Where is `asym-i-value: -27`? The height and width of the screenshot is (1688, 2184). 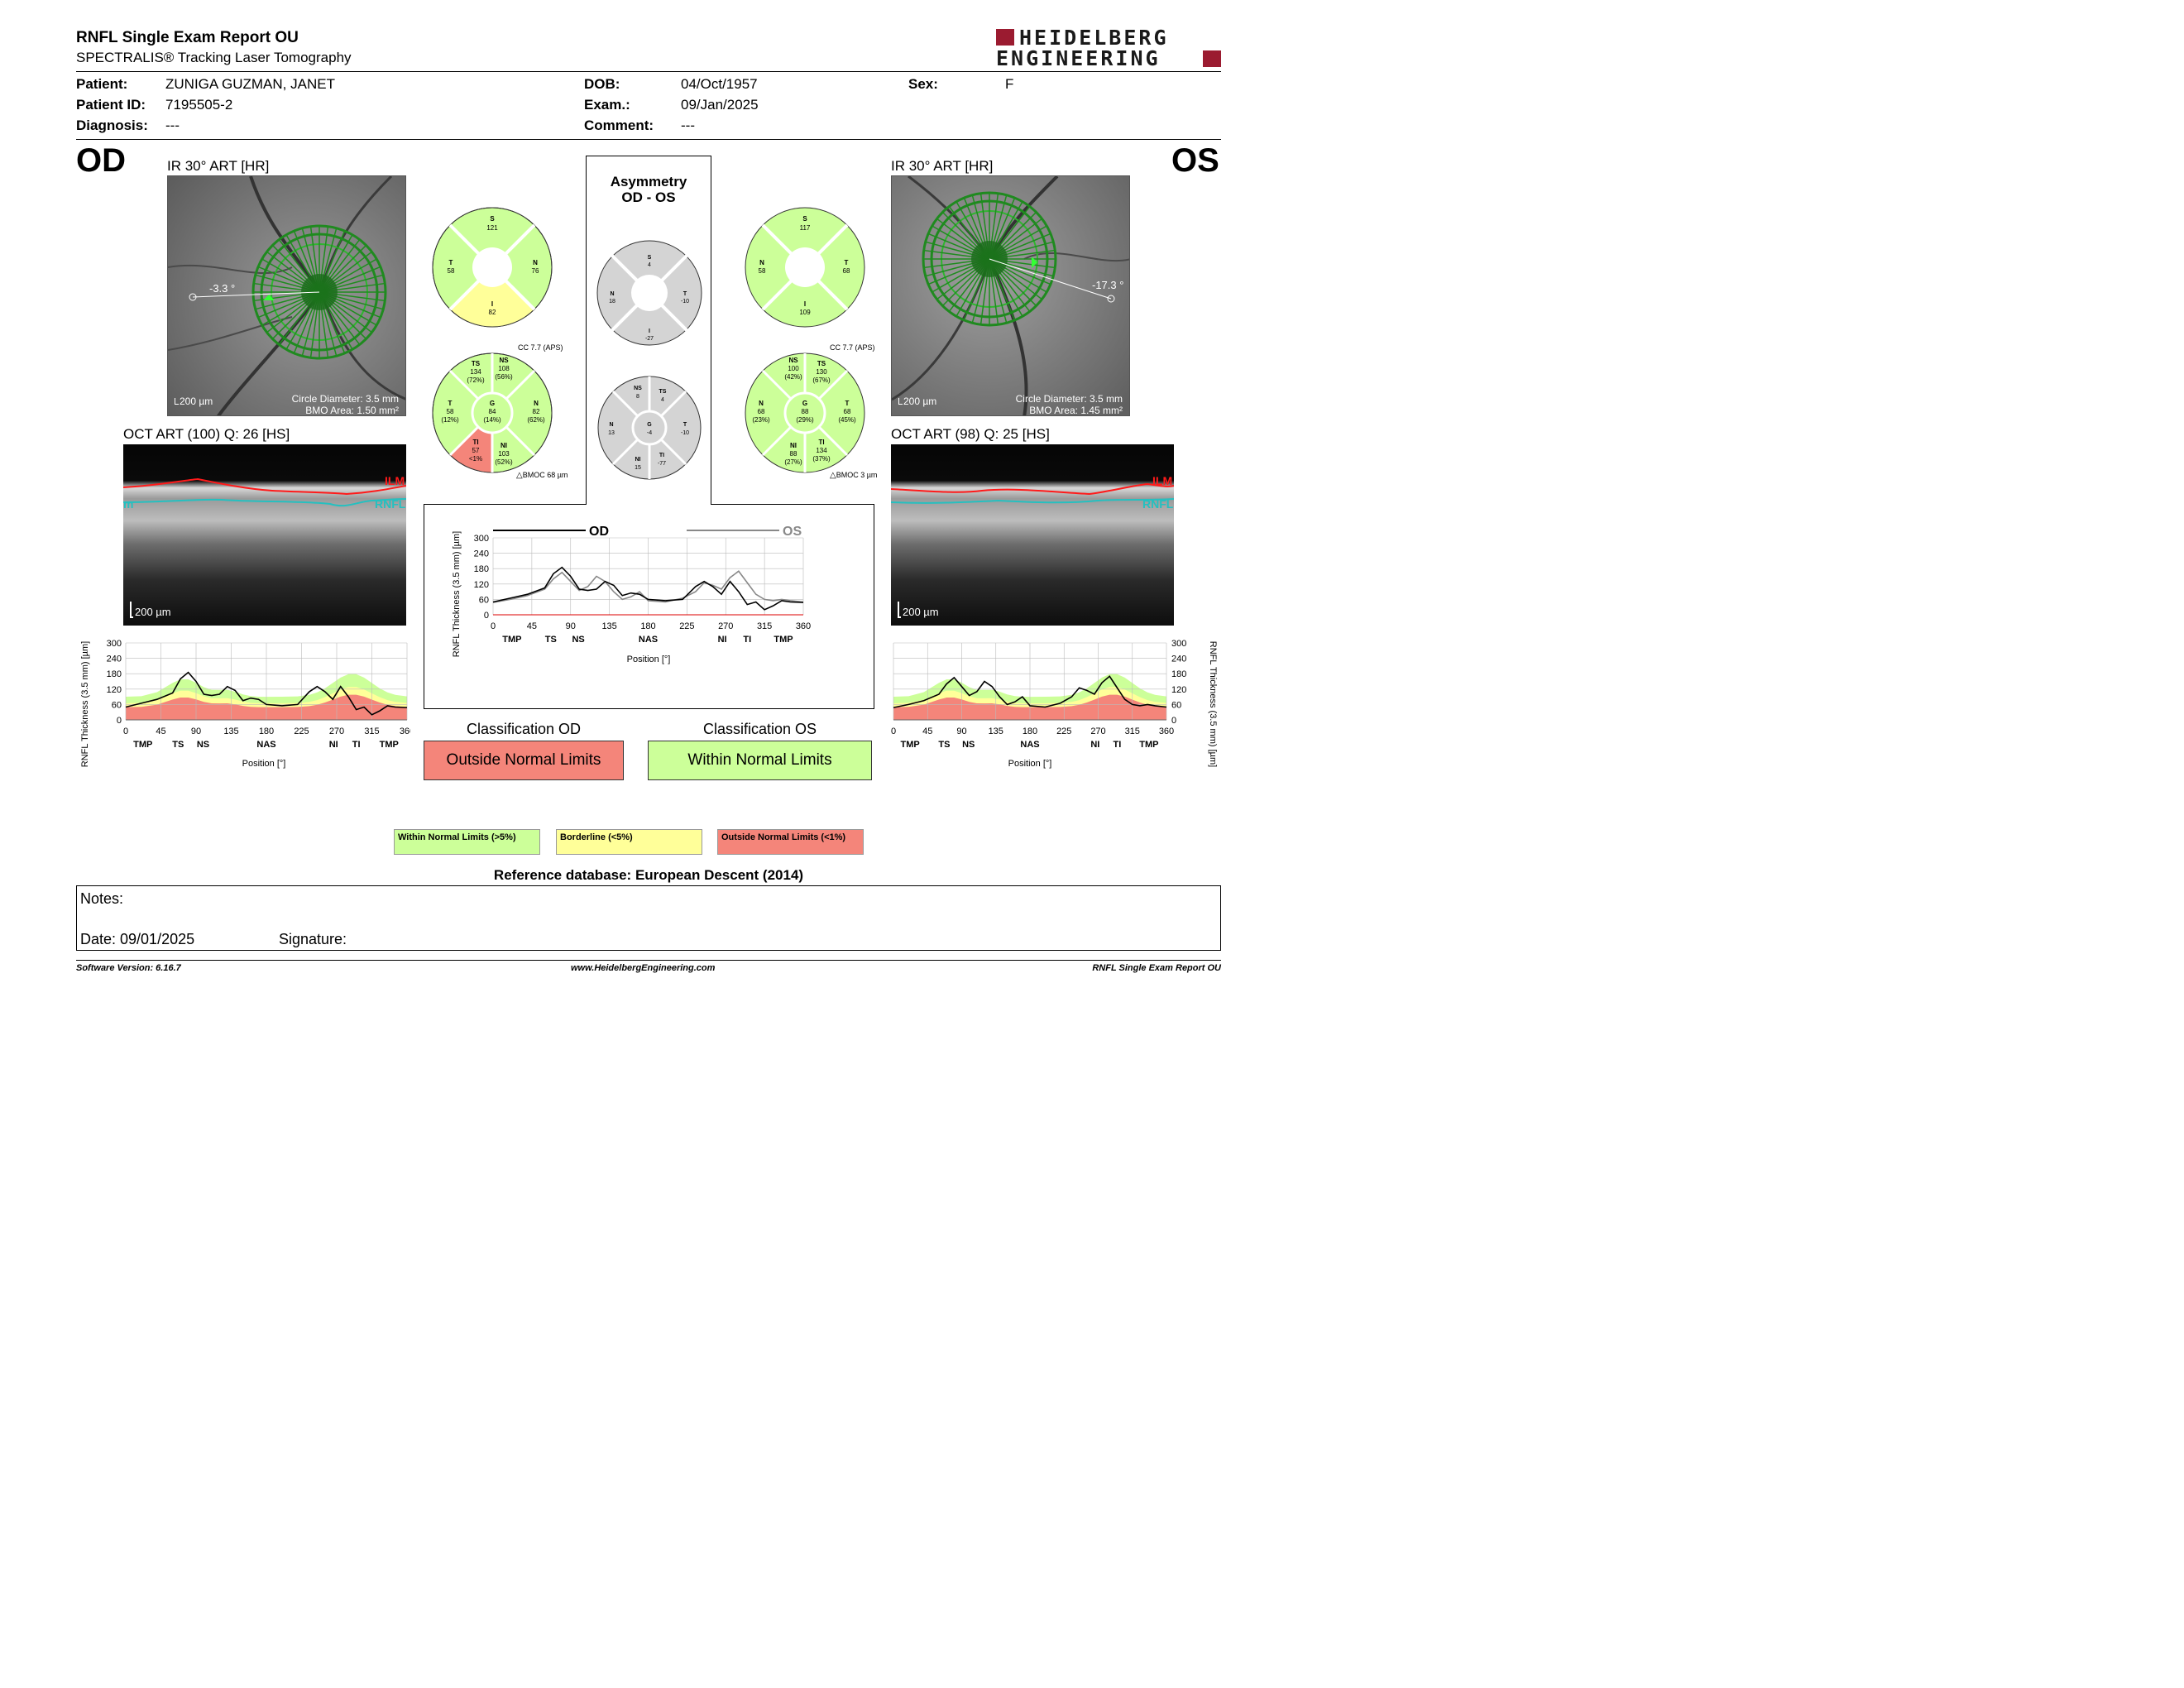
asym-i-value: -27 is located at coordinates (649, 339).